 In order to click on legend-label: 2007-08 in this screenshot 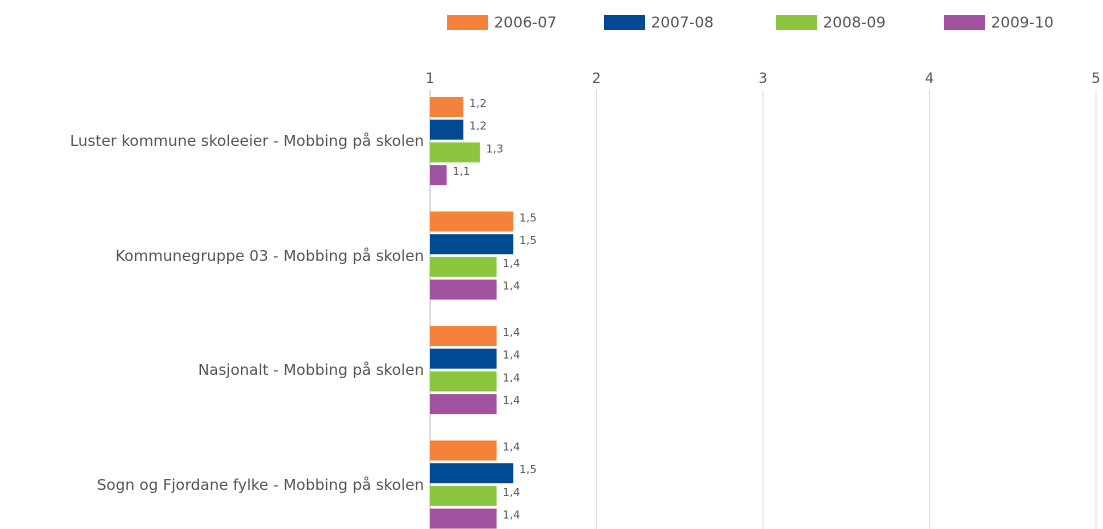, I will do `click(682, 23)`.